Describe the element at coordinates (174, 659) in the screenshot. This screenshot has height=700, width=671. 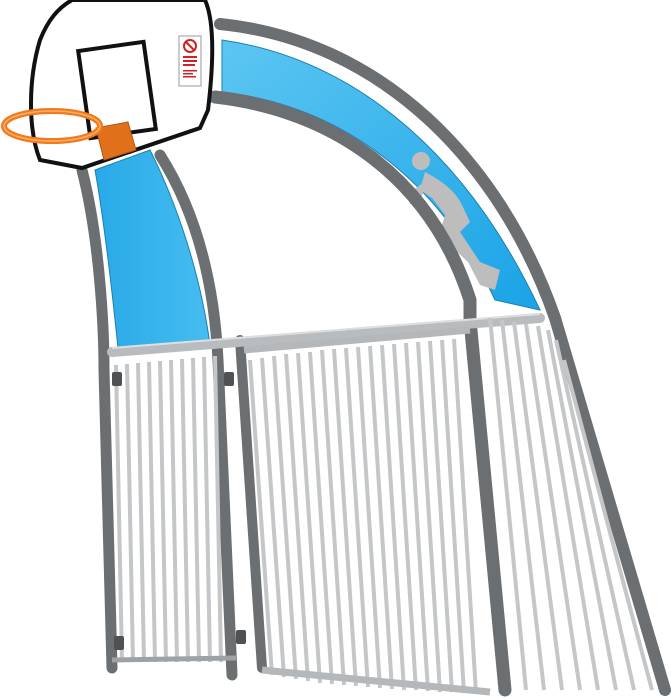
I see `left-rail-bottom` at that location.